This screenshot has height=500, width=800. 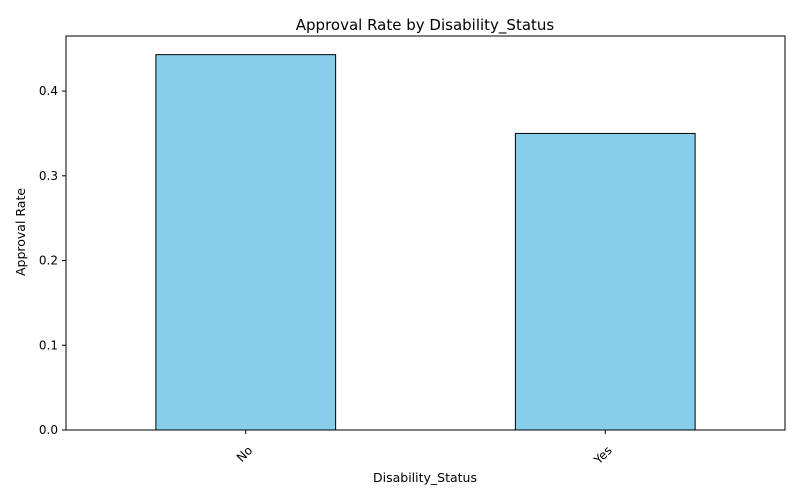 I want to click on bar-yes, so click(x=605, y=281).